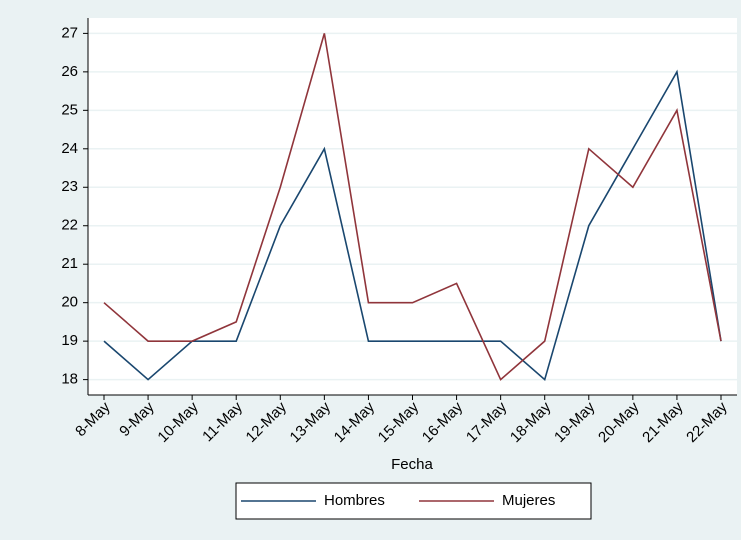 This screenshot has height=540, width=741. I want to click on legend-label: Mujeres, so click(528, 500).